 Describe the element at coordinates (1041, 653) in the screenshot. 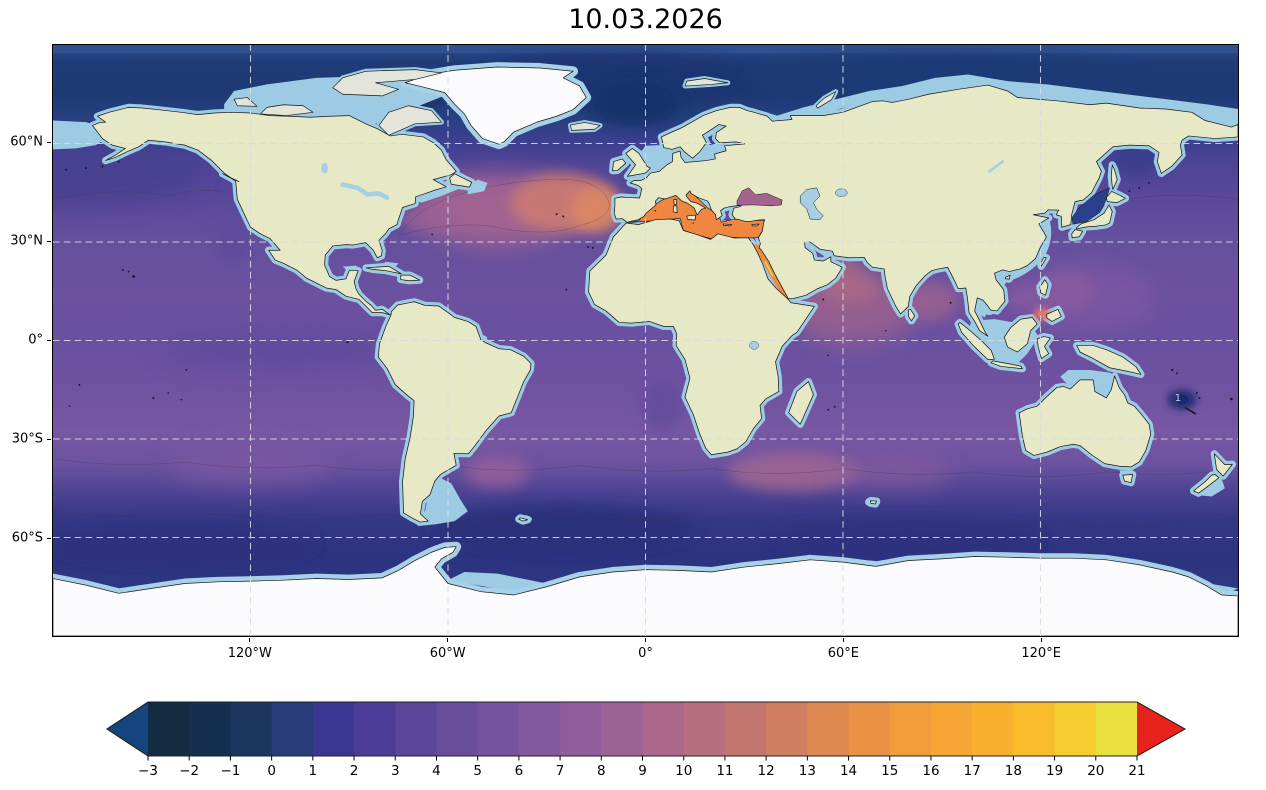

I see `x-tick-label: 120°E` at that location.